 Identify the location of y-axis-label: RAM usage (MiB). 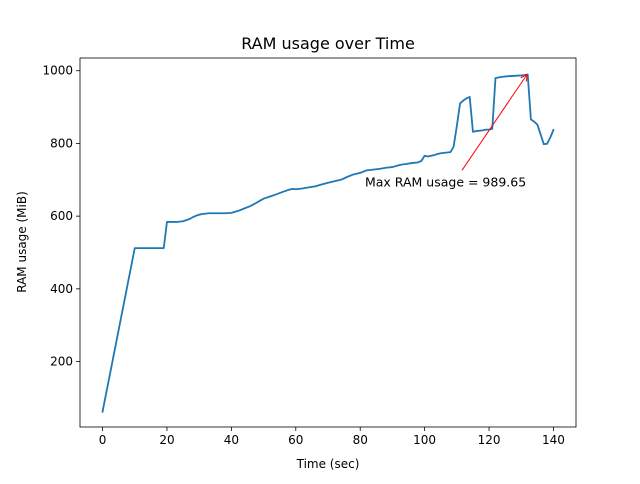
(22, 242).